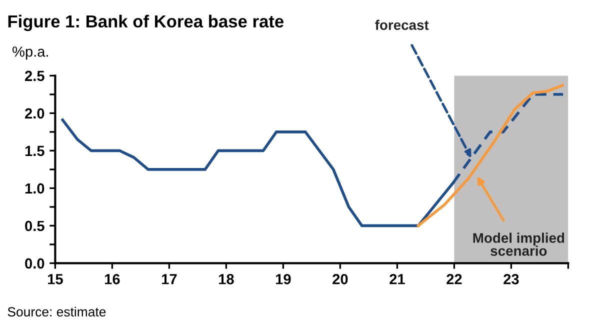  I want to click on x-tick-label: 17, so click(169, 279).